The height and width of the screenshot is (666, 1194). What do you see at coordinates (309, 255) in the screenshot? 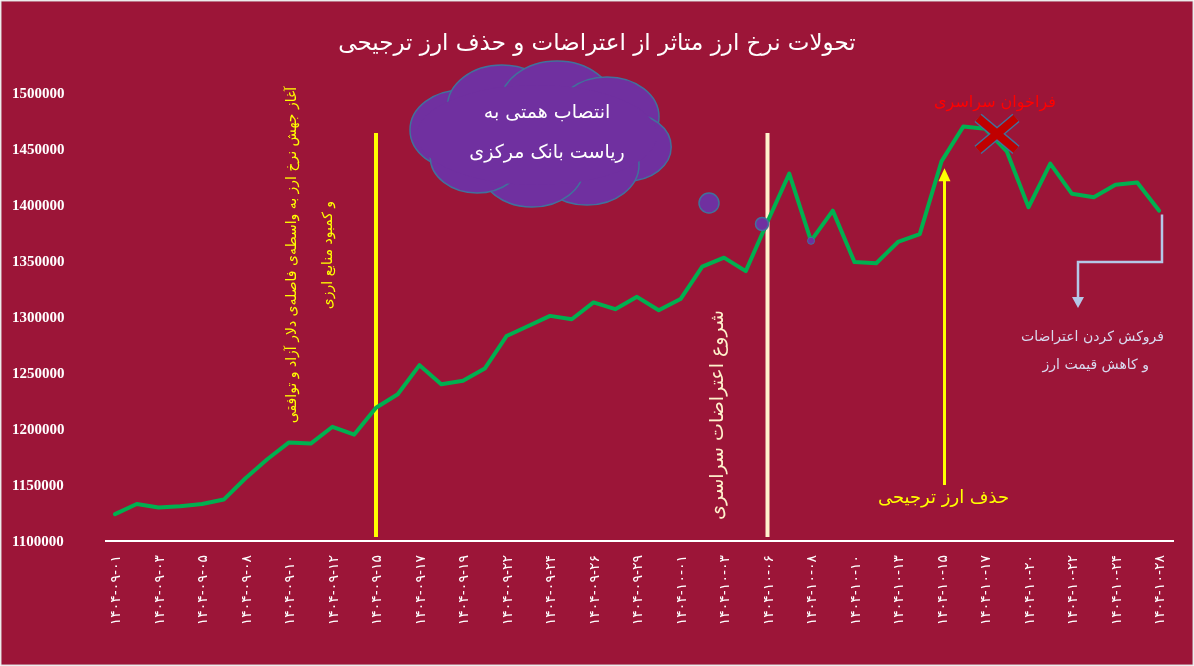
I see `text: آغاز جهش نرخ ارز به واسطه‌ی فاصله‌ی دلار آزاد و توافقی و کمبود منابع ارزی` at bounding box center [309, 255].